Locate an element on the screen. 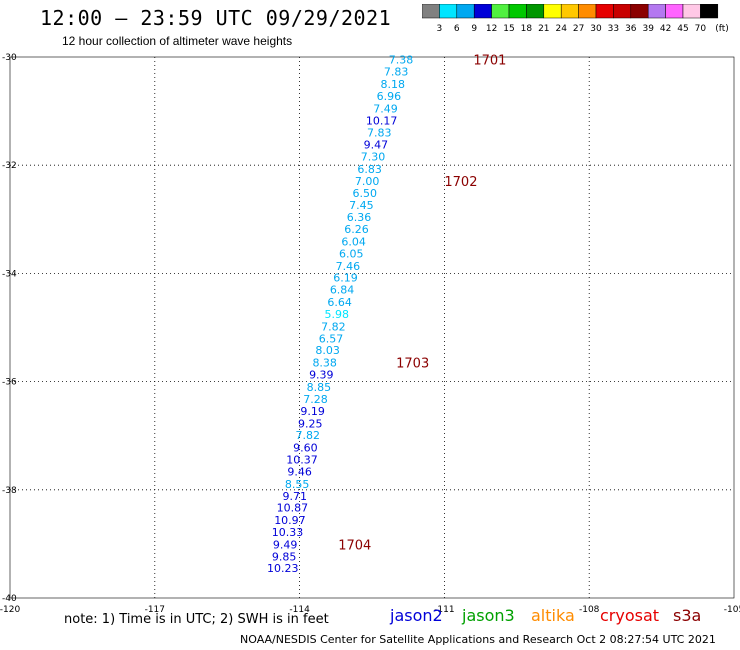  lon-tick-label: -105 is located at coordinates (732, 610).